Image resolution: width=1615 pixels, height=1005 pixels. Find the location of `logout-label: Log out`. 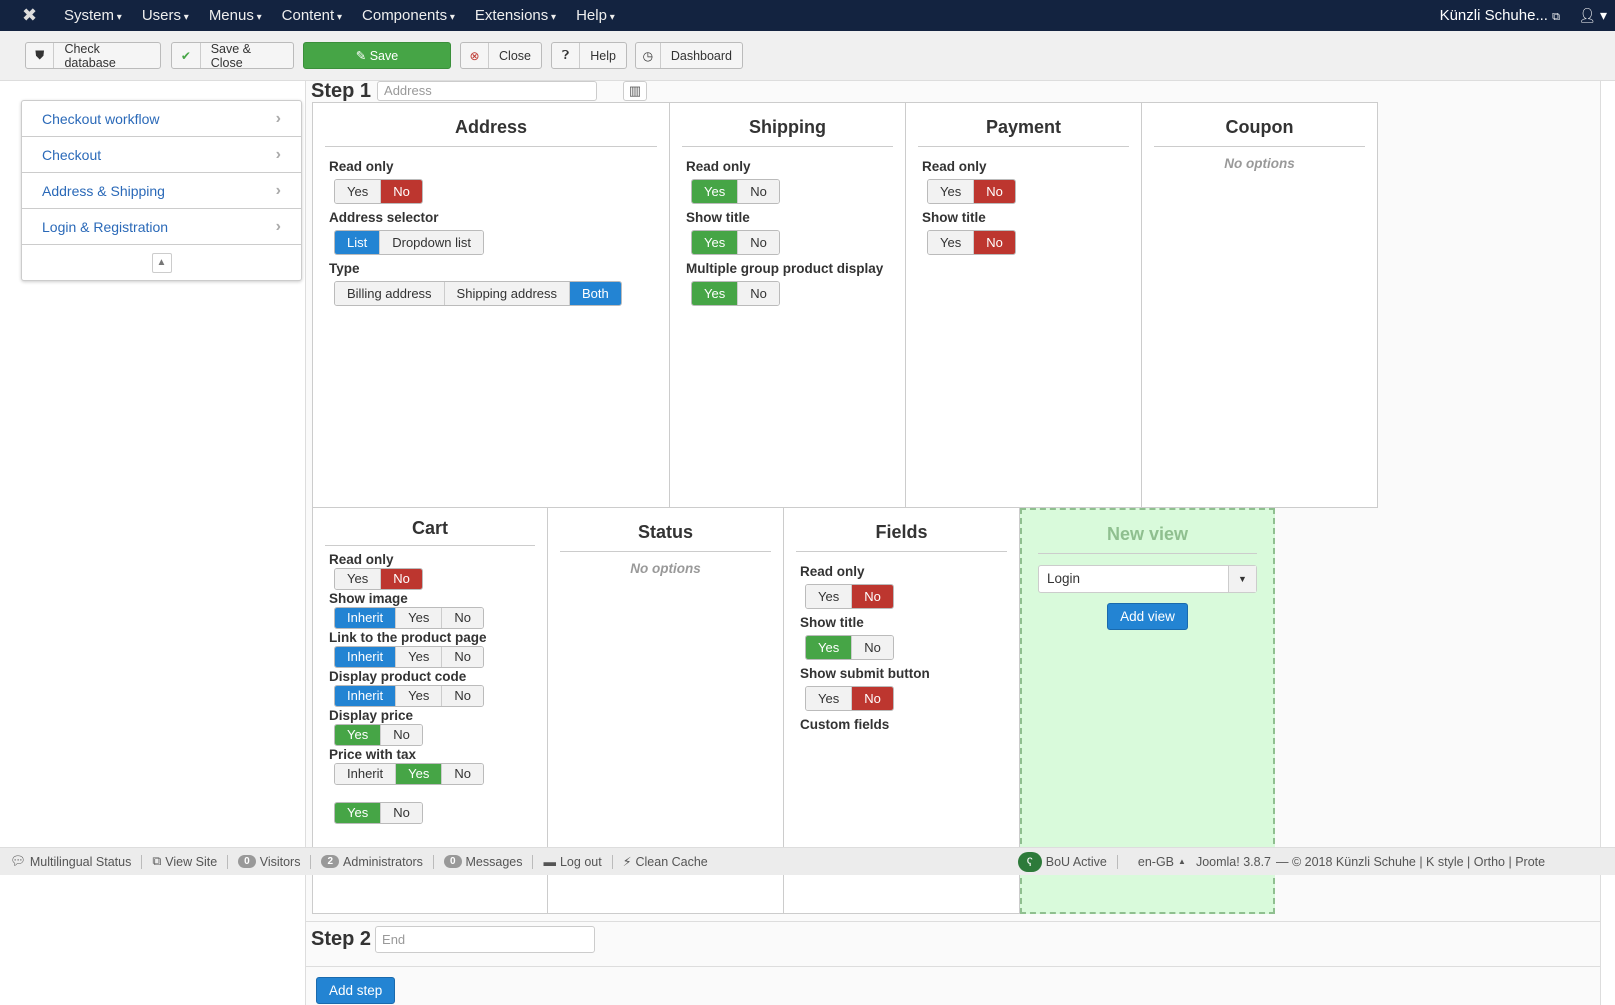

logout-label: Log out is located at coordinates (580, 861).